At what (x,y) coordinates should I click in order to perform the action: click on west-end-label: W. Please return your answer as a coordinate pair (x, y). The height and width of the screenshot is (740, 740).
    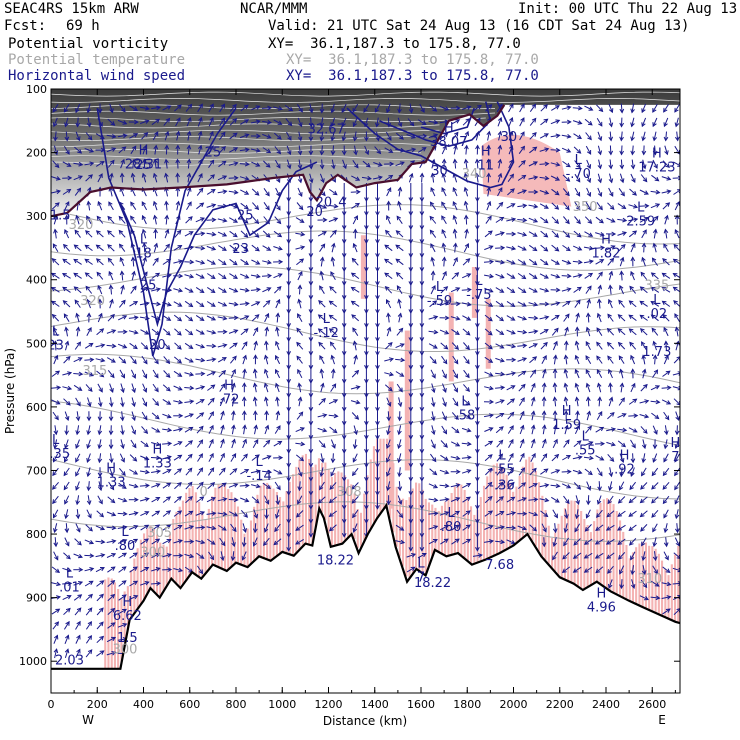
    Looking at the image, I should click on (88, 720).